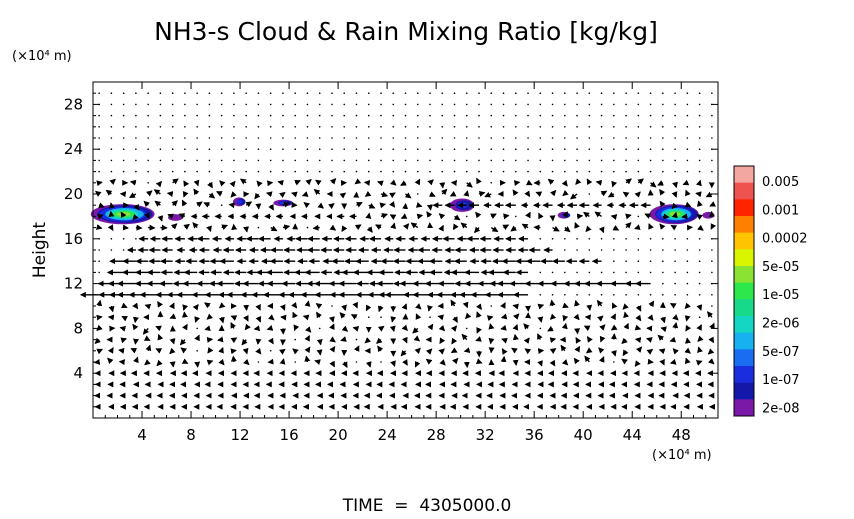 This screenshot has width=854, height=519. I want to click on colorbar-label: 5e-05, so click(781, 267).